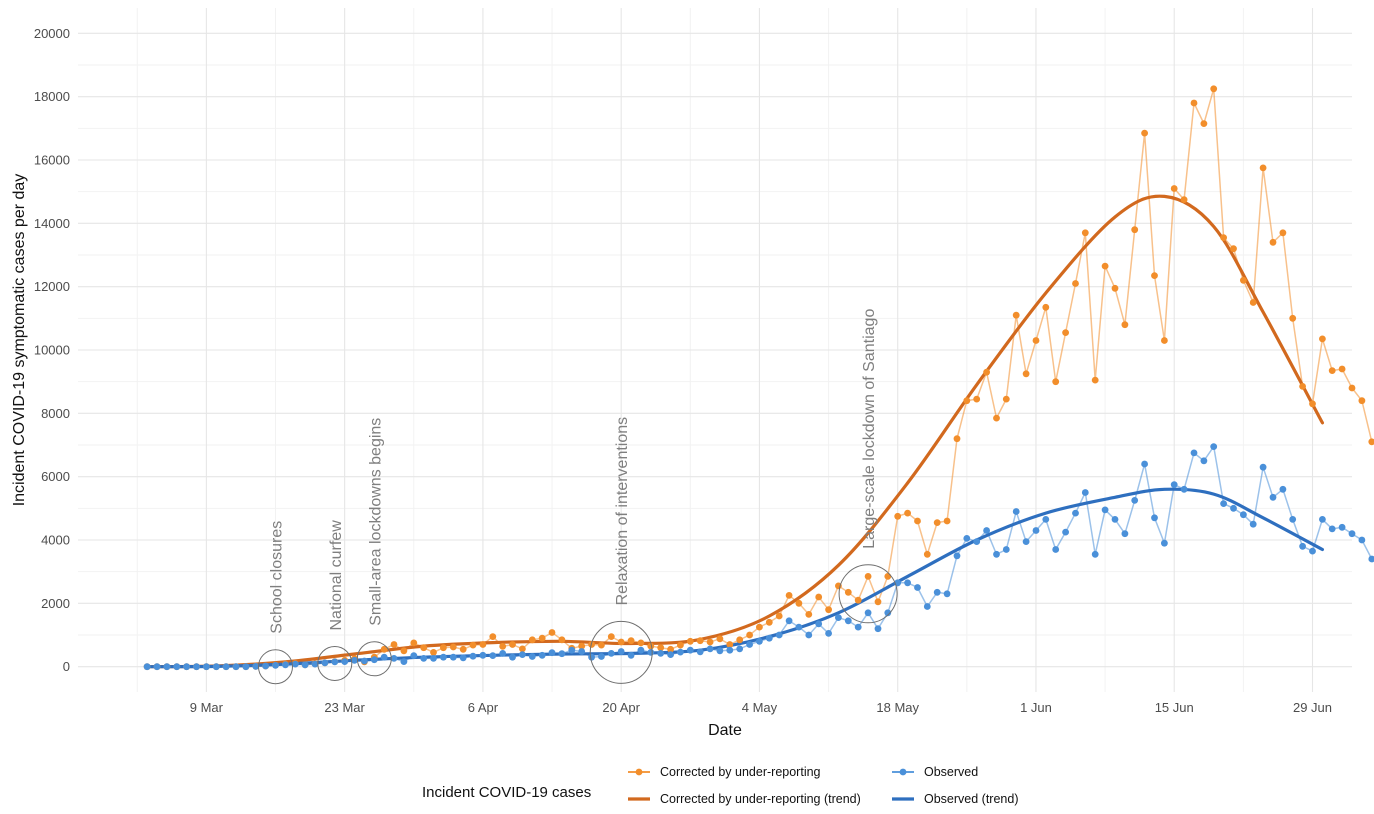 This screenshot has width=1374, height=814. What do you see at coordinates (897, 707) in the screenshot?
I see `x-tick-label: 18 May` at bounding box center [897, 707].